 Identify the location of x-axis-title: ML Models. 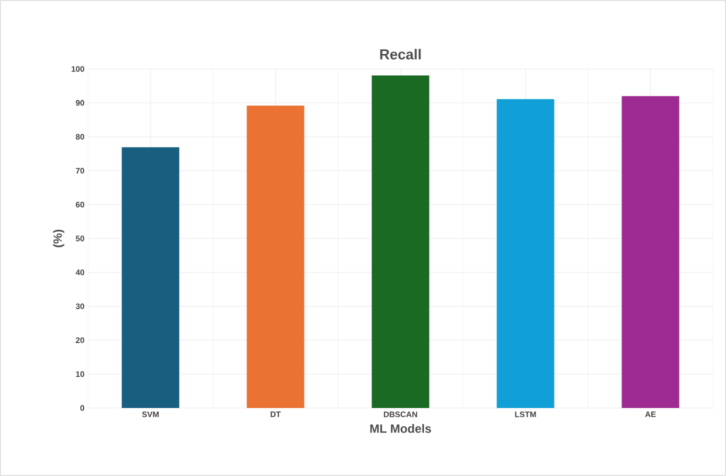
(400, 428).